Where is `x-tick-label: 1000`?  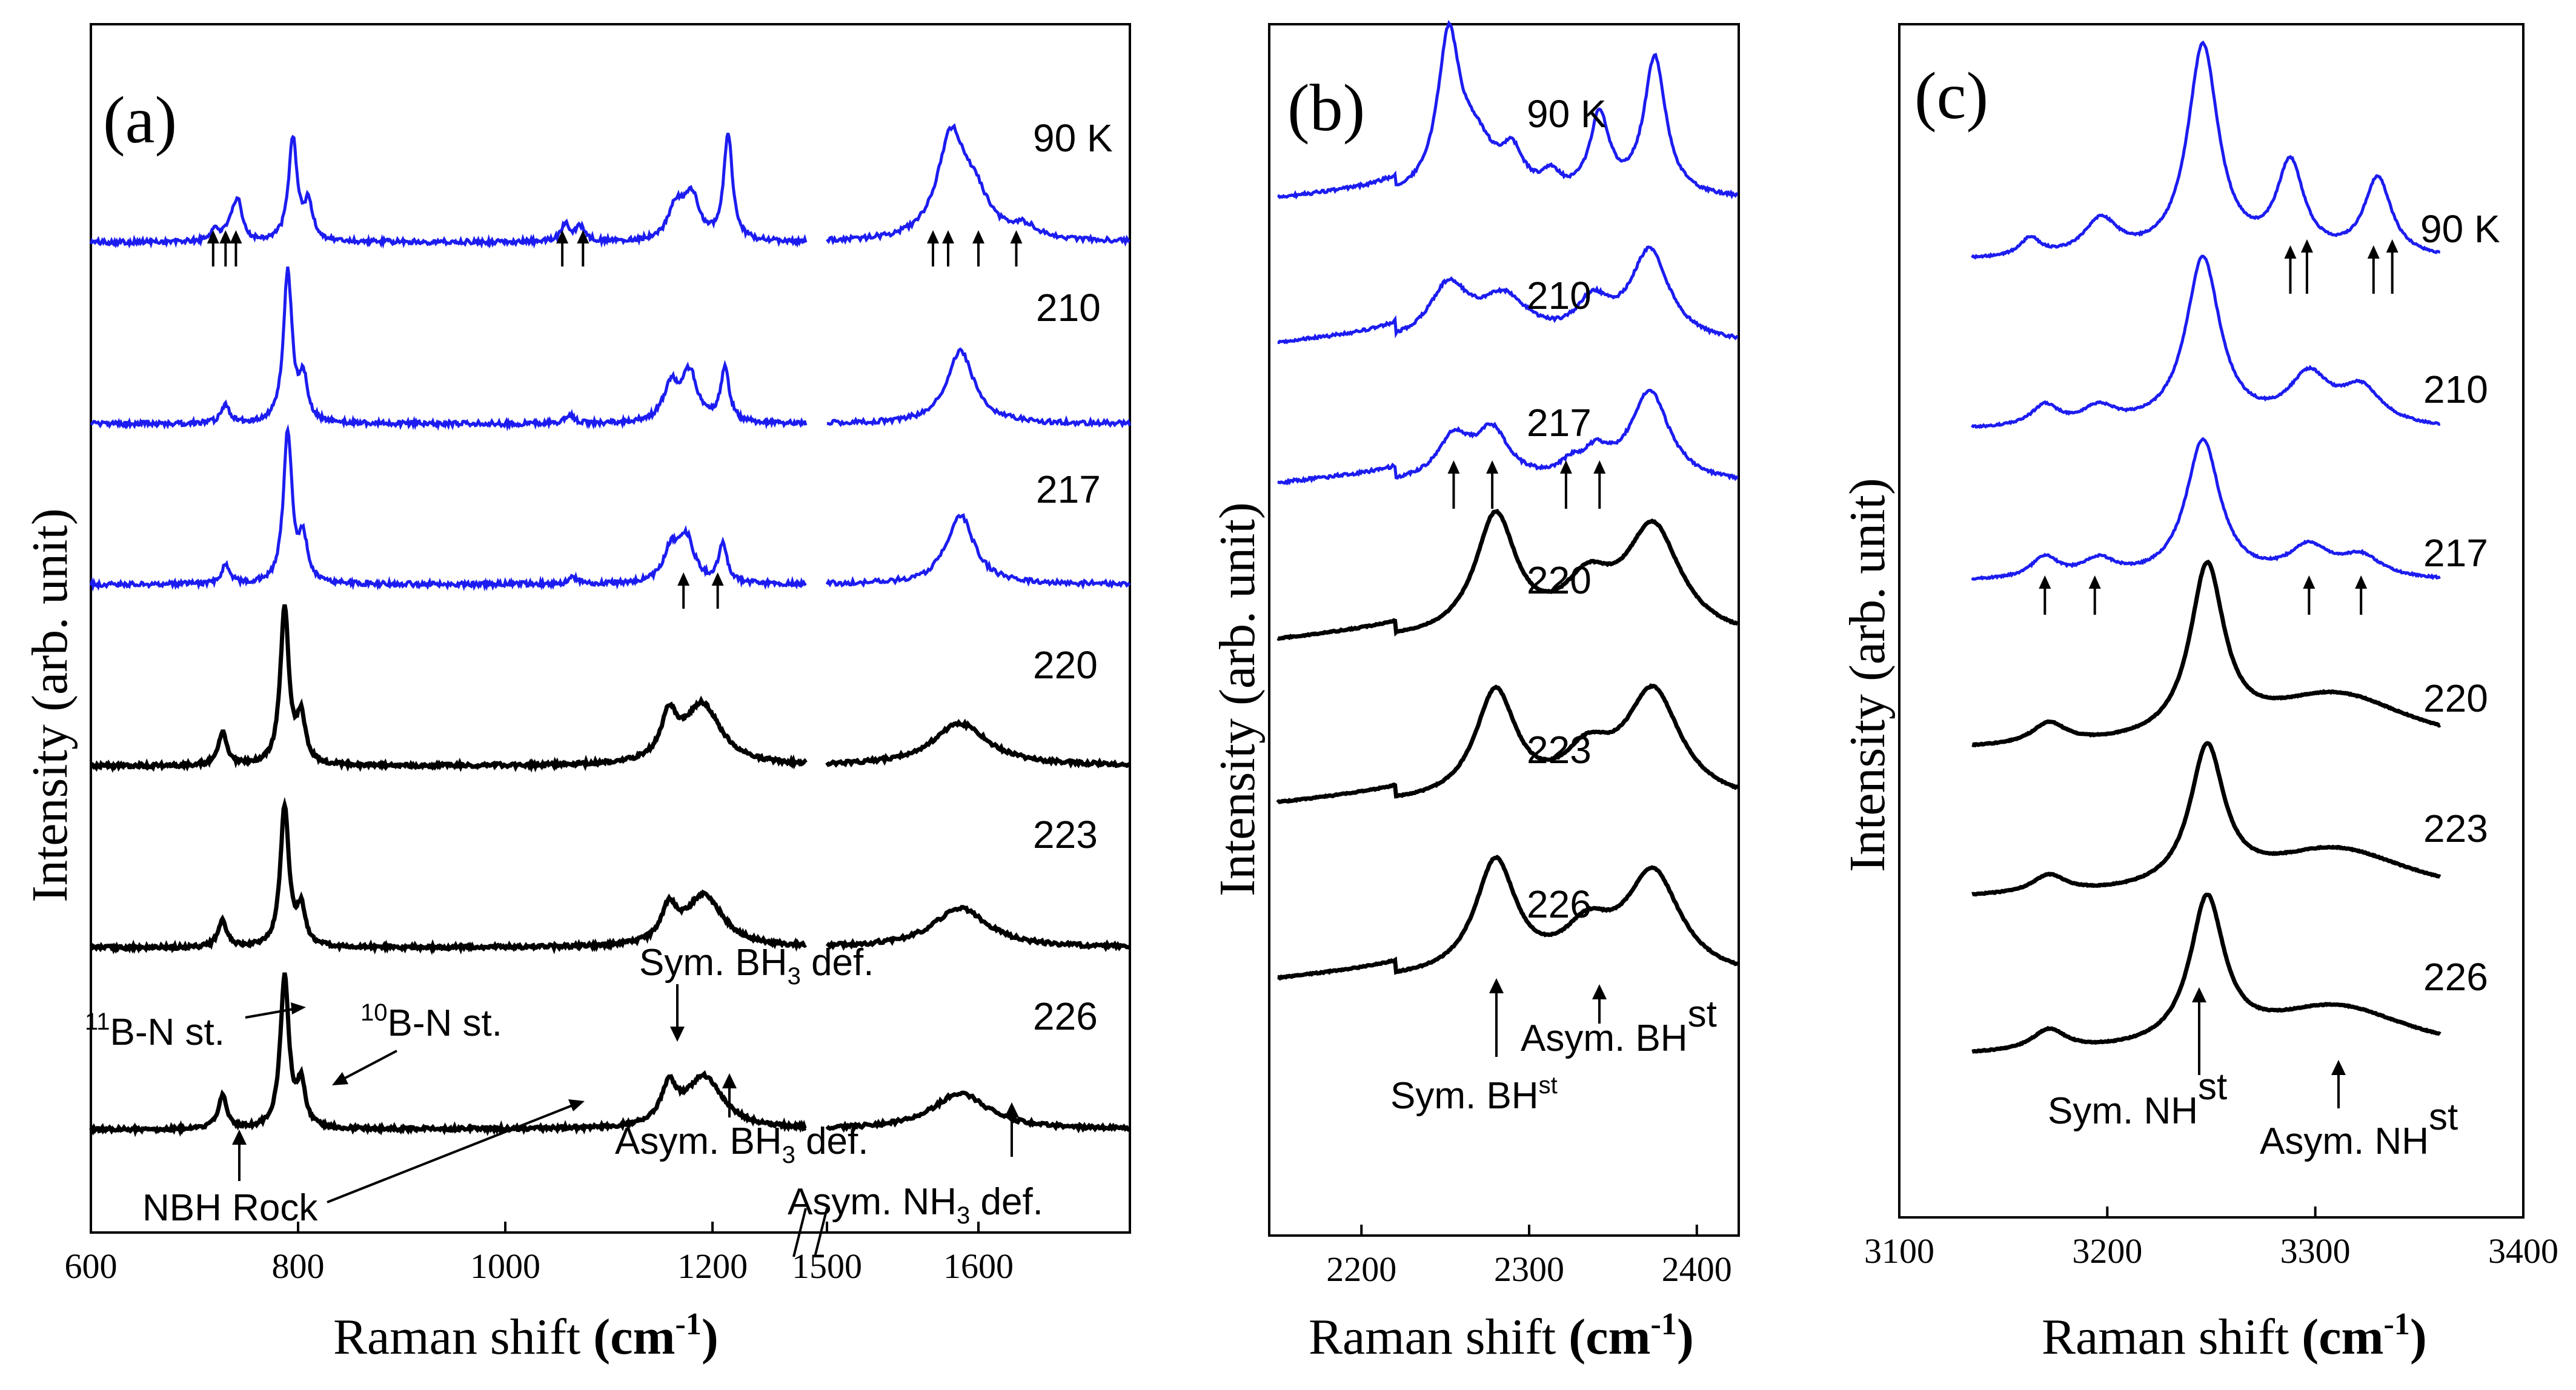
x-tick-label: 1000 is located at coordinates (505, 1266).